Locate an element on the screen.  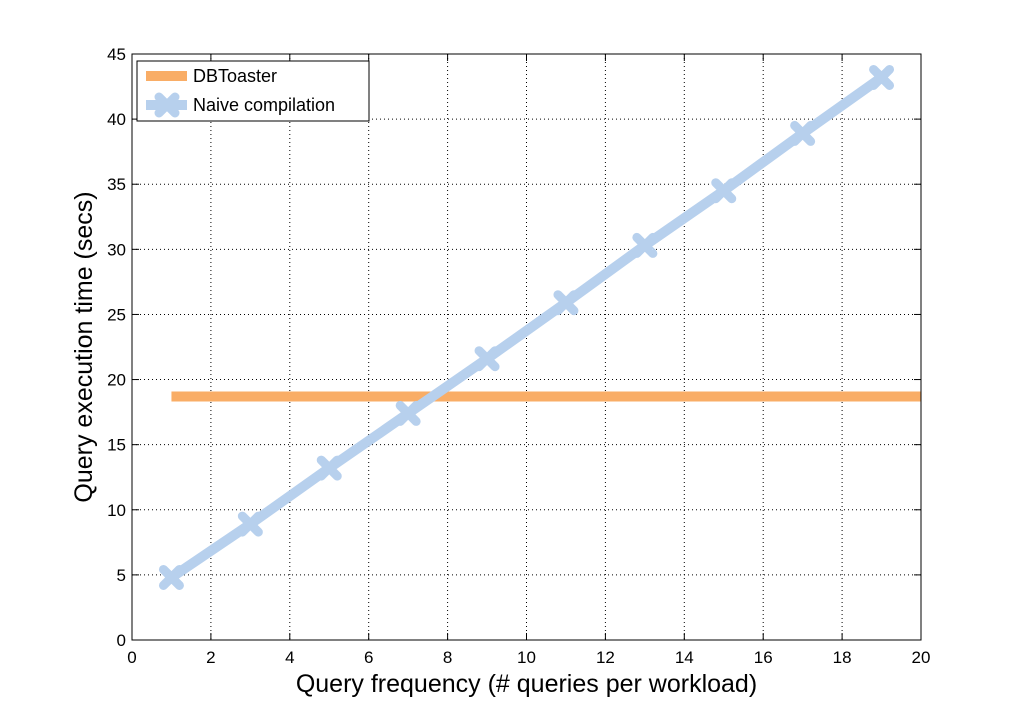
legend-marker is located at coordinates (167, 105).